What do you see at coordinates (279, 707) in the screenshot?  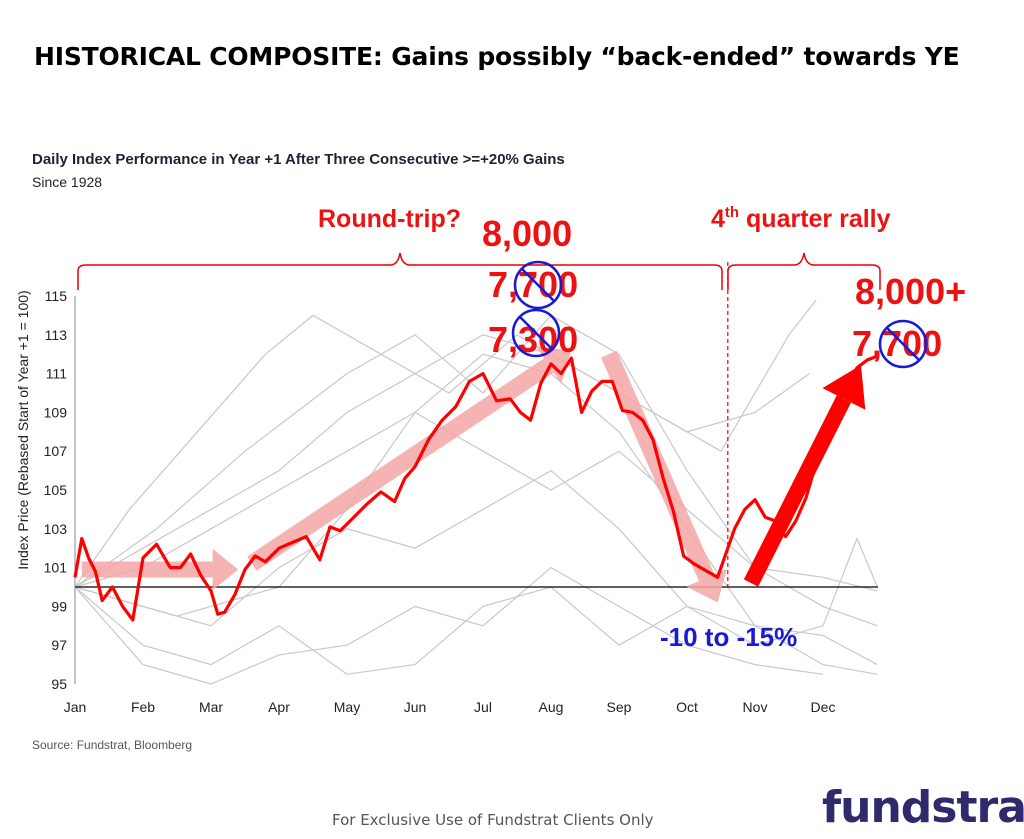 I see `x-tick-label: Apr` at bounding box center [279, 707].